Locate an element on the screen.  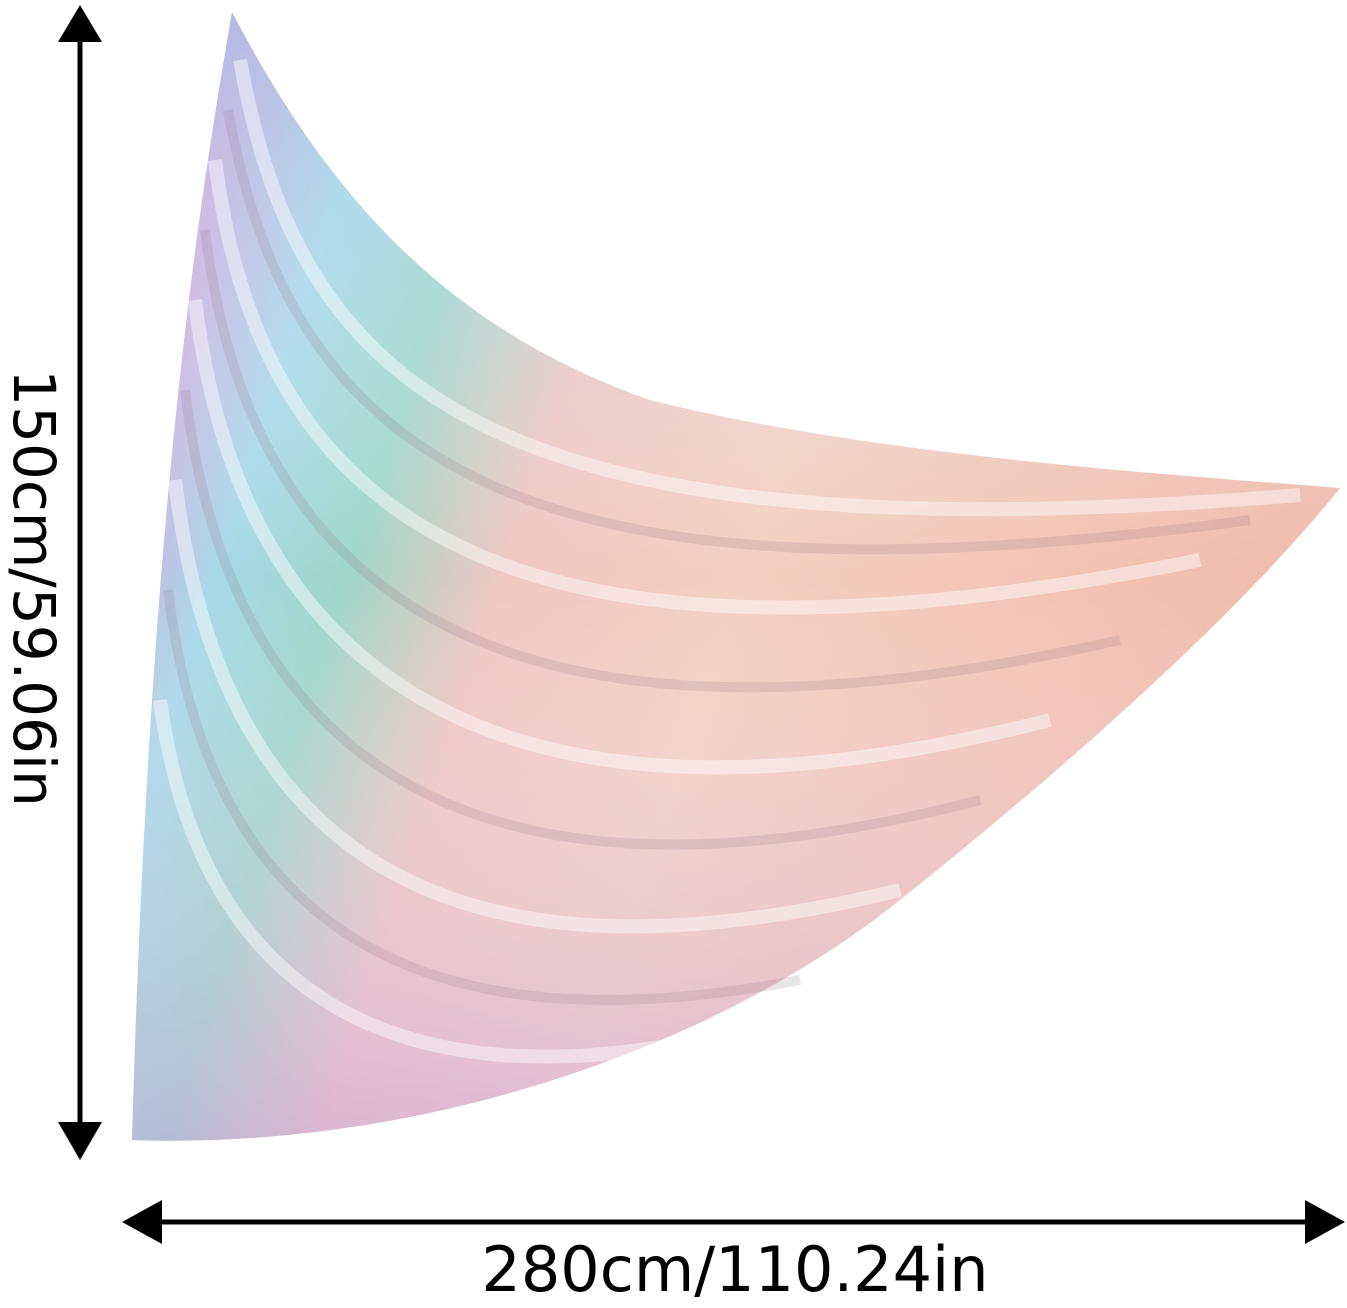
height-label: 150cm/59.06in is located at coordinates (34, 588).